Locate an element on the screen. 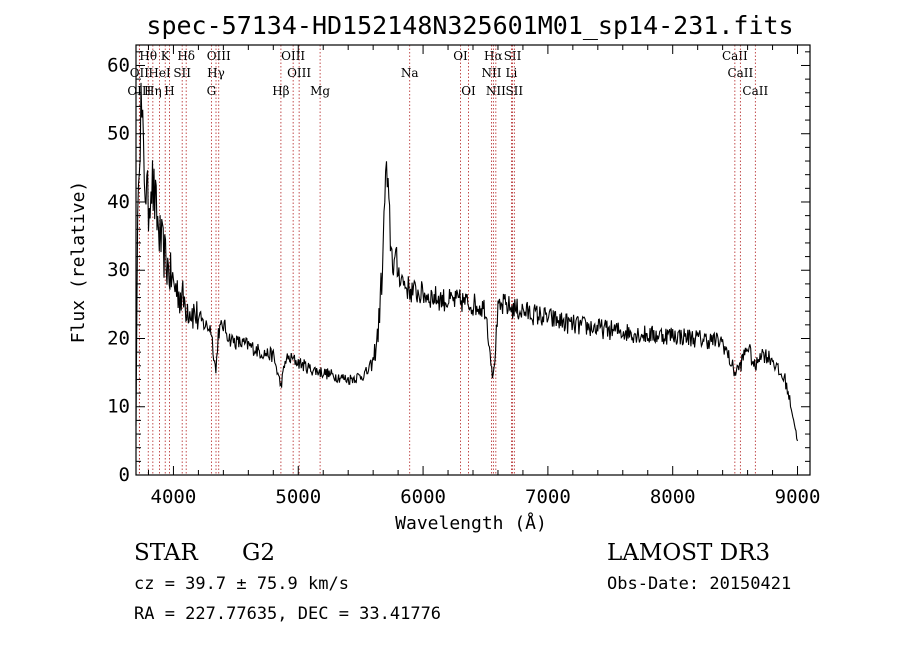 The height and width of the screenshot is (649, 900). y-axis-label: Flux (relative) is located at coordinates (78, 262).